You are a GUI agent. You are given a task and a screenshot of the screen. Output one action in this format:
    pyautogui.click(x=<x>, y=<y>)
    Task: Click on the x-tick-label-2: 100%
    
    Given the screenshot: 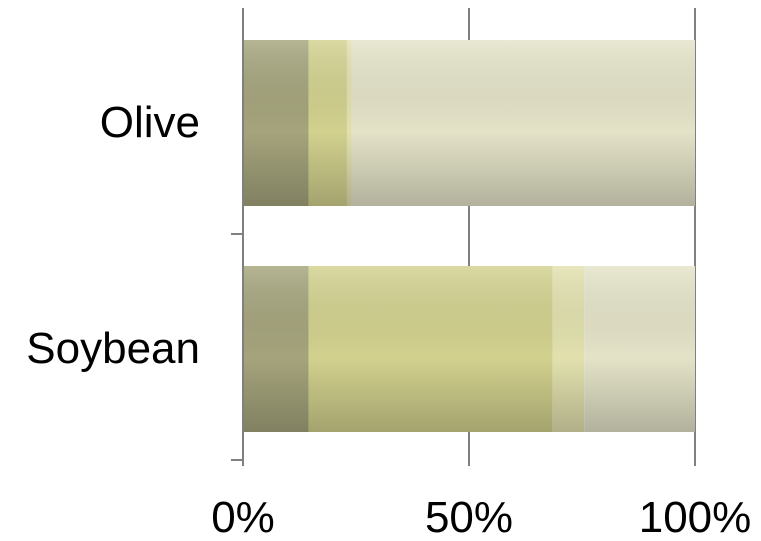 What is the action you would take?
    pyautogui.click(x=695, y=517)
    